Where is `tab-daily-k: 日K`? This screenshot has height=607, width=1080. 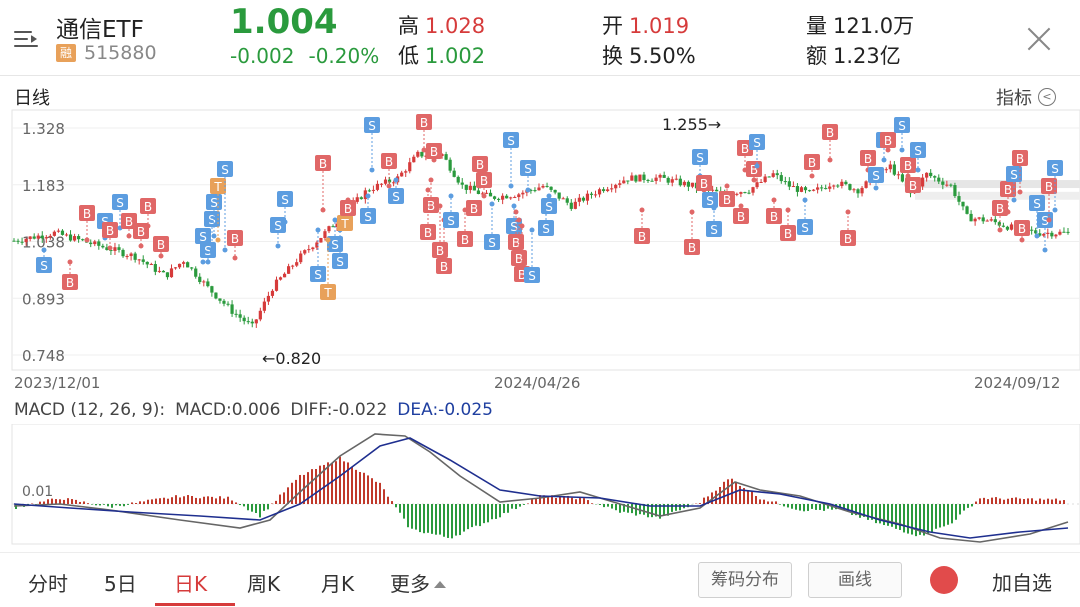 tab-daily-k: 日K is located at coordinates (191, 584).